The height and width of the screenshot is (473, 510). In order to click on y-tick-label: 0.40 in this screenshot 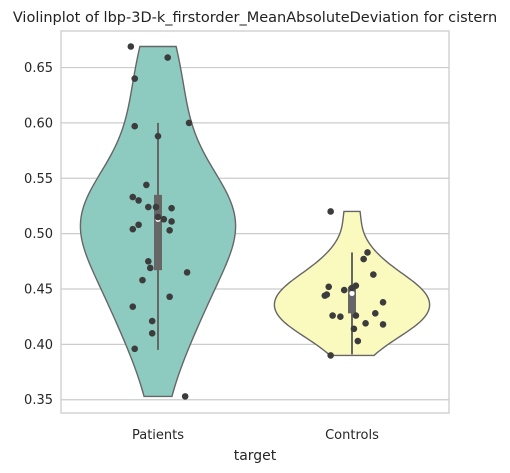, I will do `click(38, 345)`.